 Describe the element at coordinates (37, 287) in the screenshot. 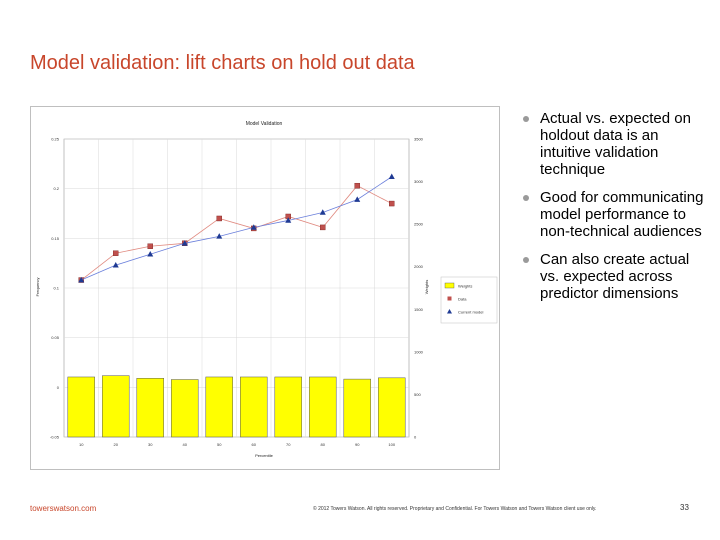

I see `y-axis-label: Frequency` at that location.